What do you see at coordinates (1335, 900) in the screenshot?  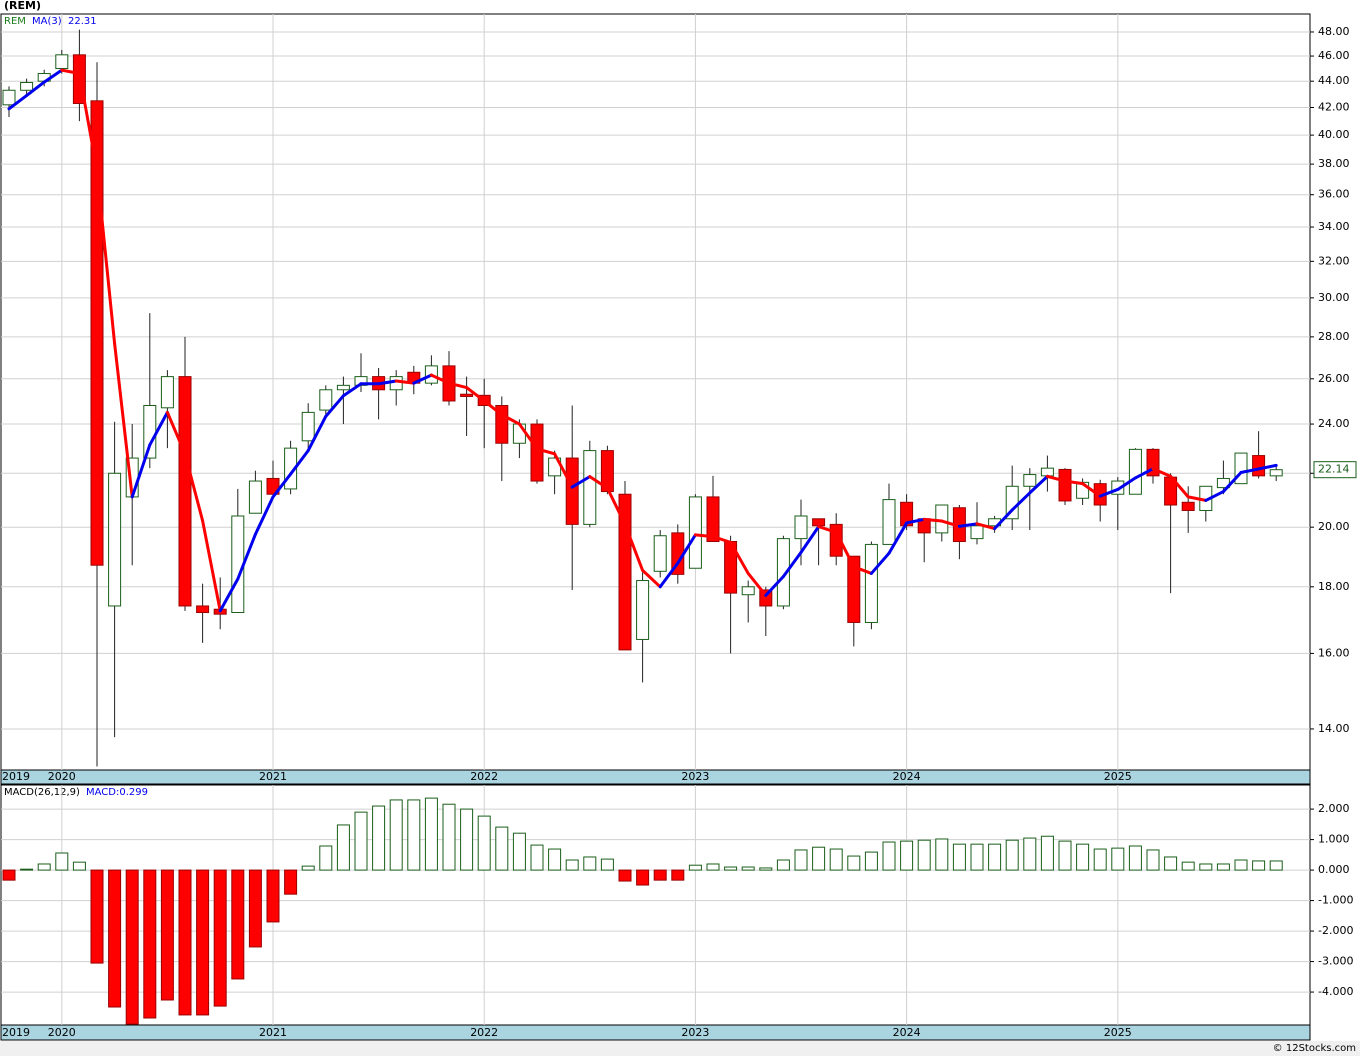 I see `y-tick-label: -1.000` at bounding box center [1335, 900].